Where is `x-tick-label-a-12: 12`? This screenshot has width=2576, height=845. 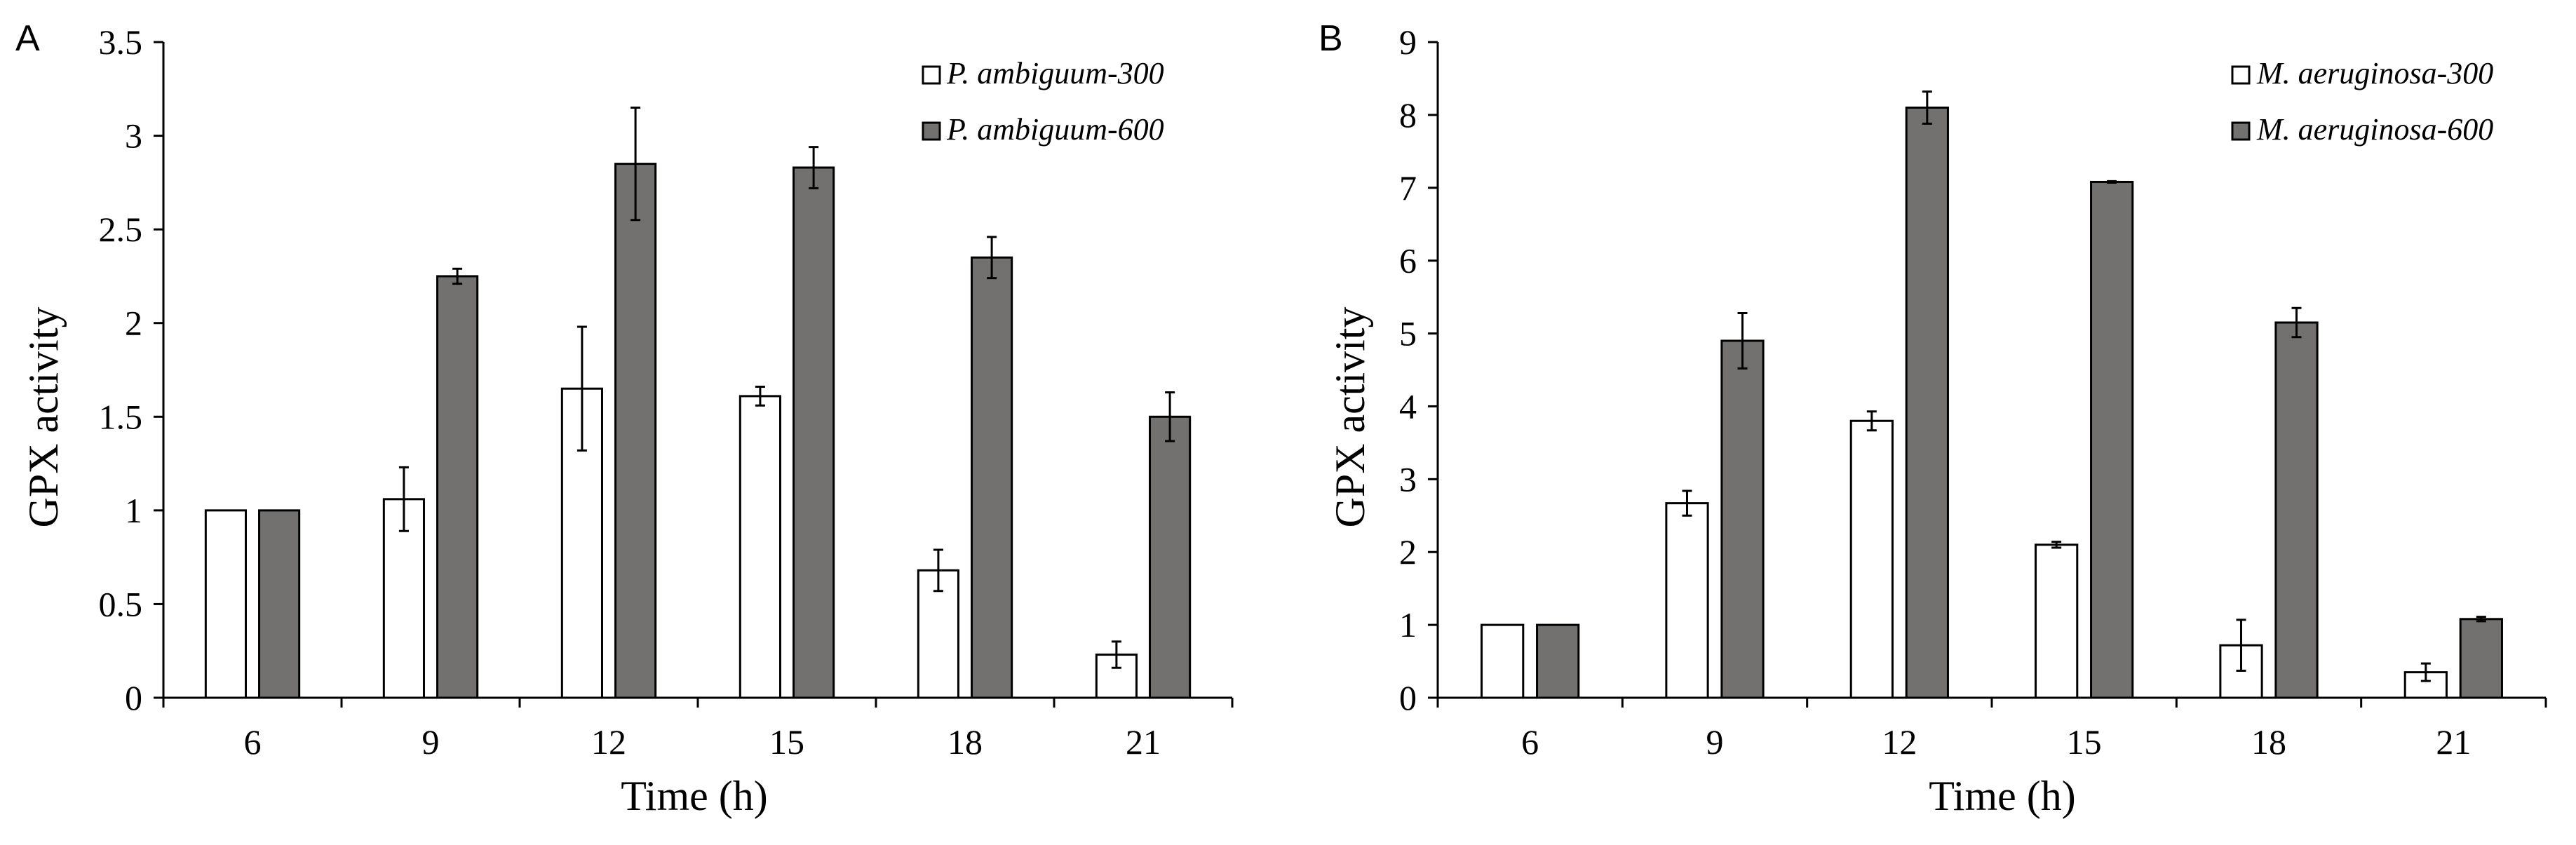
x-tick-label-a-12: 12 is located at coordinates (608, 742).